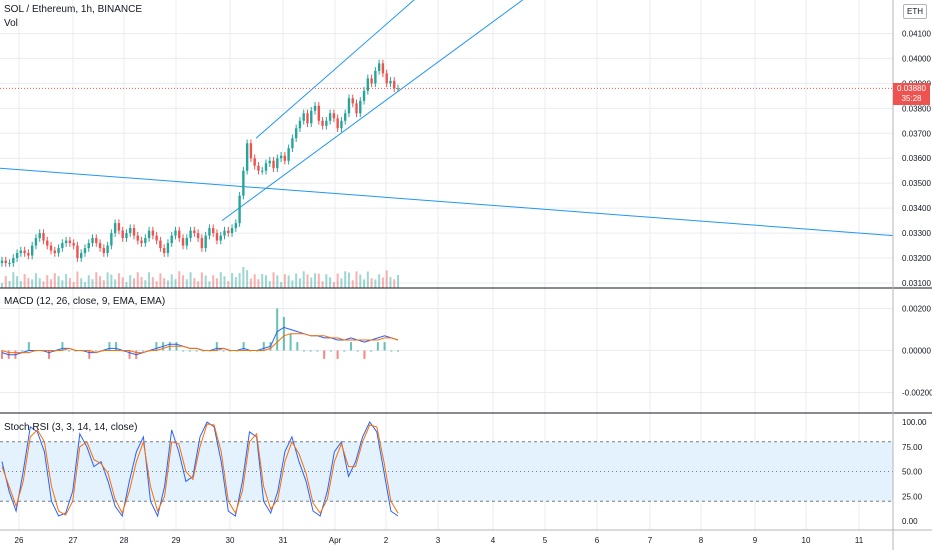 This screenshot has width=932, height=550. Describe the element at coordinates (859, 540) in the screenshot. I see `time-tick-label: 11` at that location.